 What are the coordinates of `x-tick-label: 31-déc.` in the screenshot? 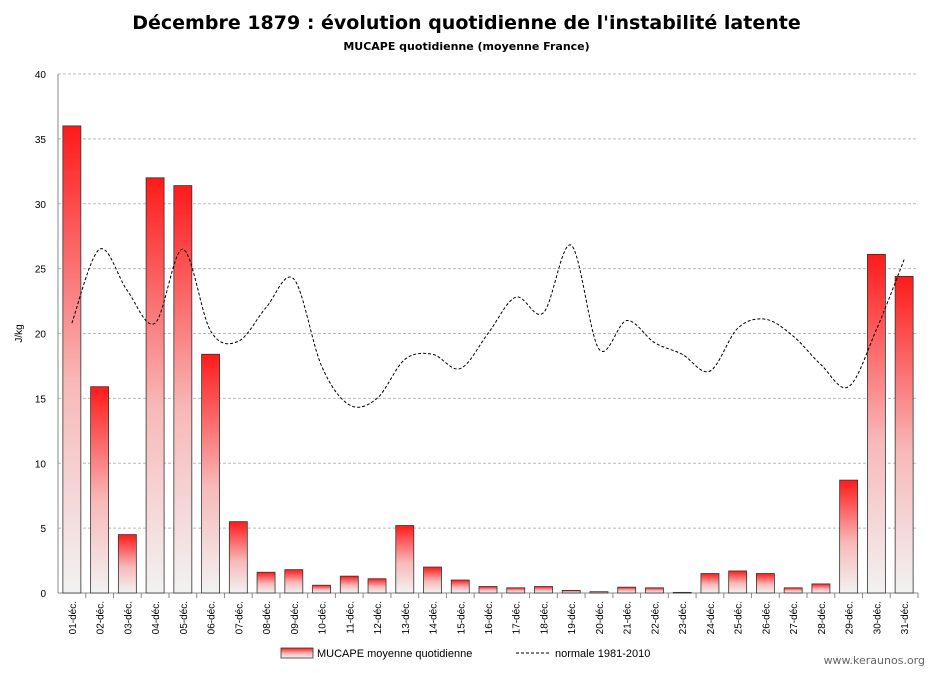 It's located at (905, 617).